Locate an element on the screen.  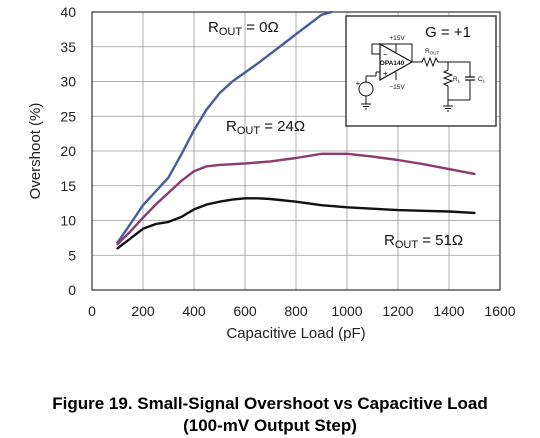
op-amp-icon is located at coordinates (396, 62).